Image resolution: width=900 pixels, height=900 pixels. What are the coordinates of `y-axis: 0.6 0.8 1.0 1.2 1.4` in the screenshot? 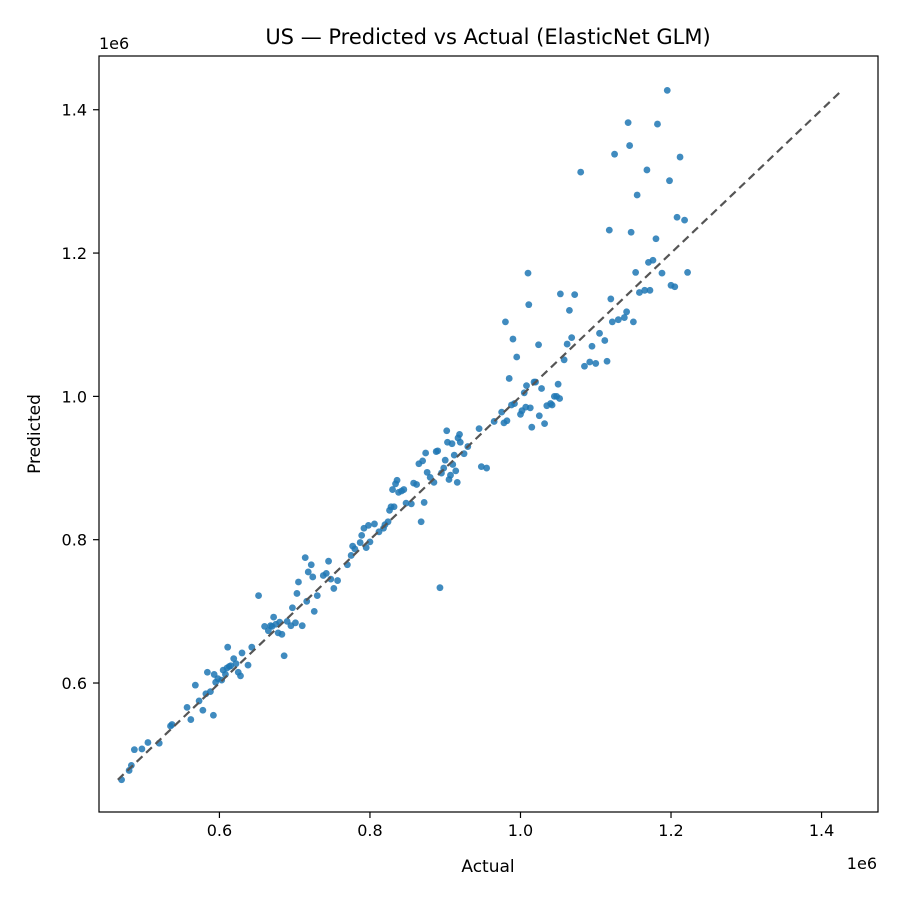 It's located at (80, 397).